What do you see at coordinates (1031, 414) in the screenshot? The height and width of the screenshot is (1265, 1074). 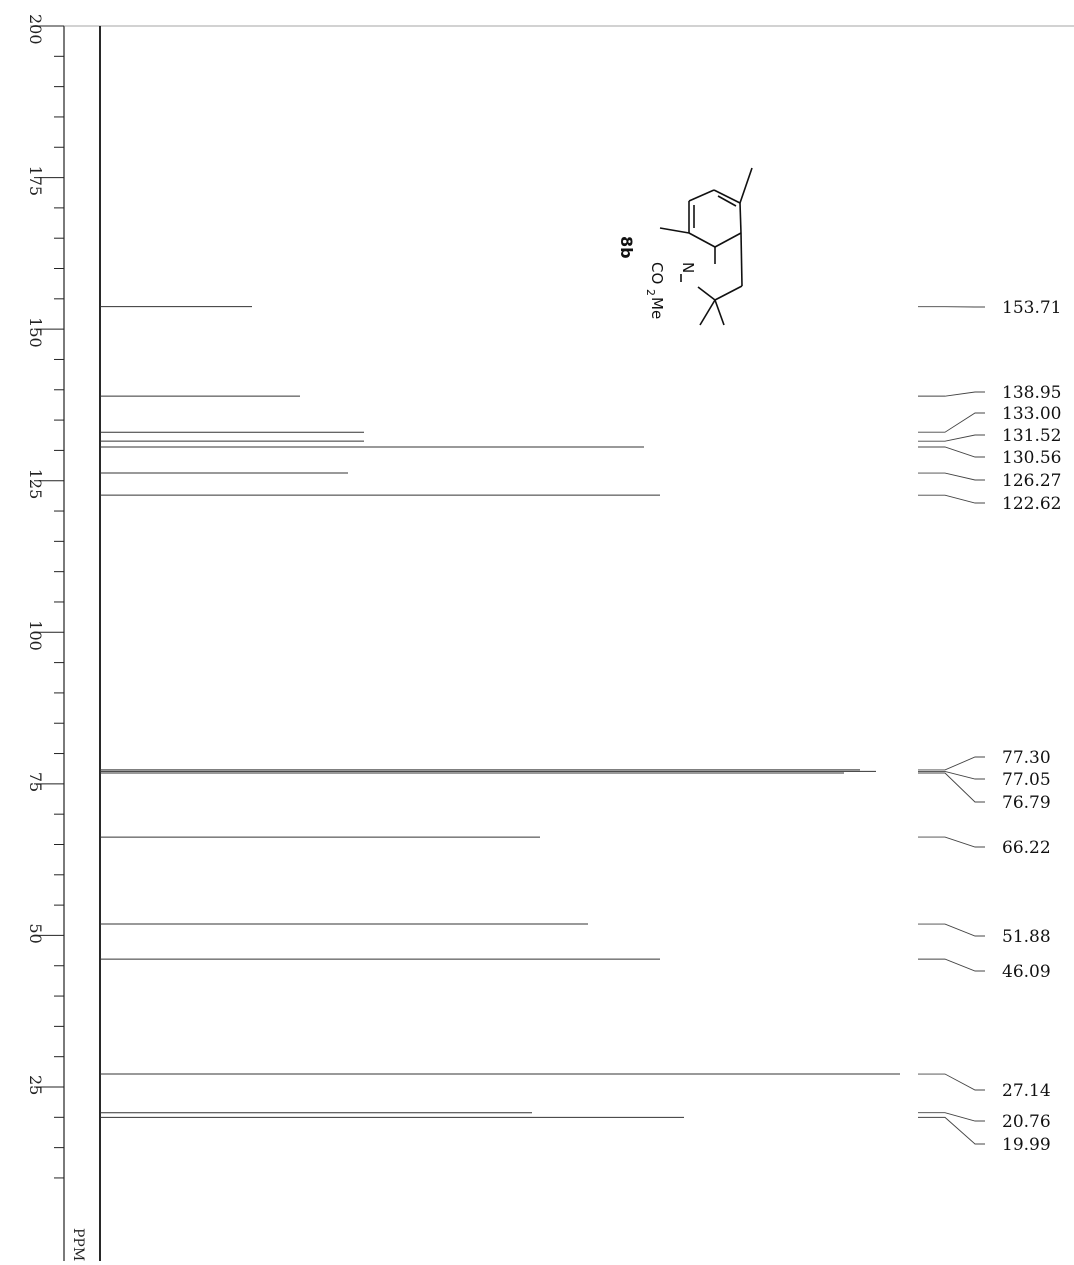 I see `peak-label: 133.00` at bounding box center [1031, 414].